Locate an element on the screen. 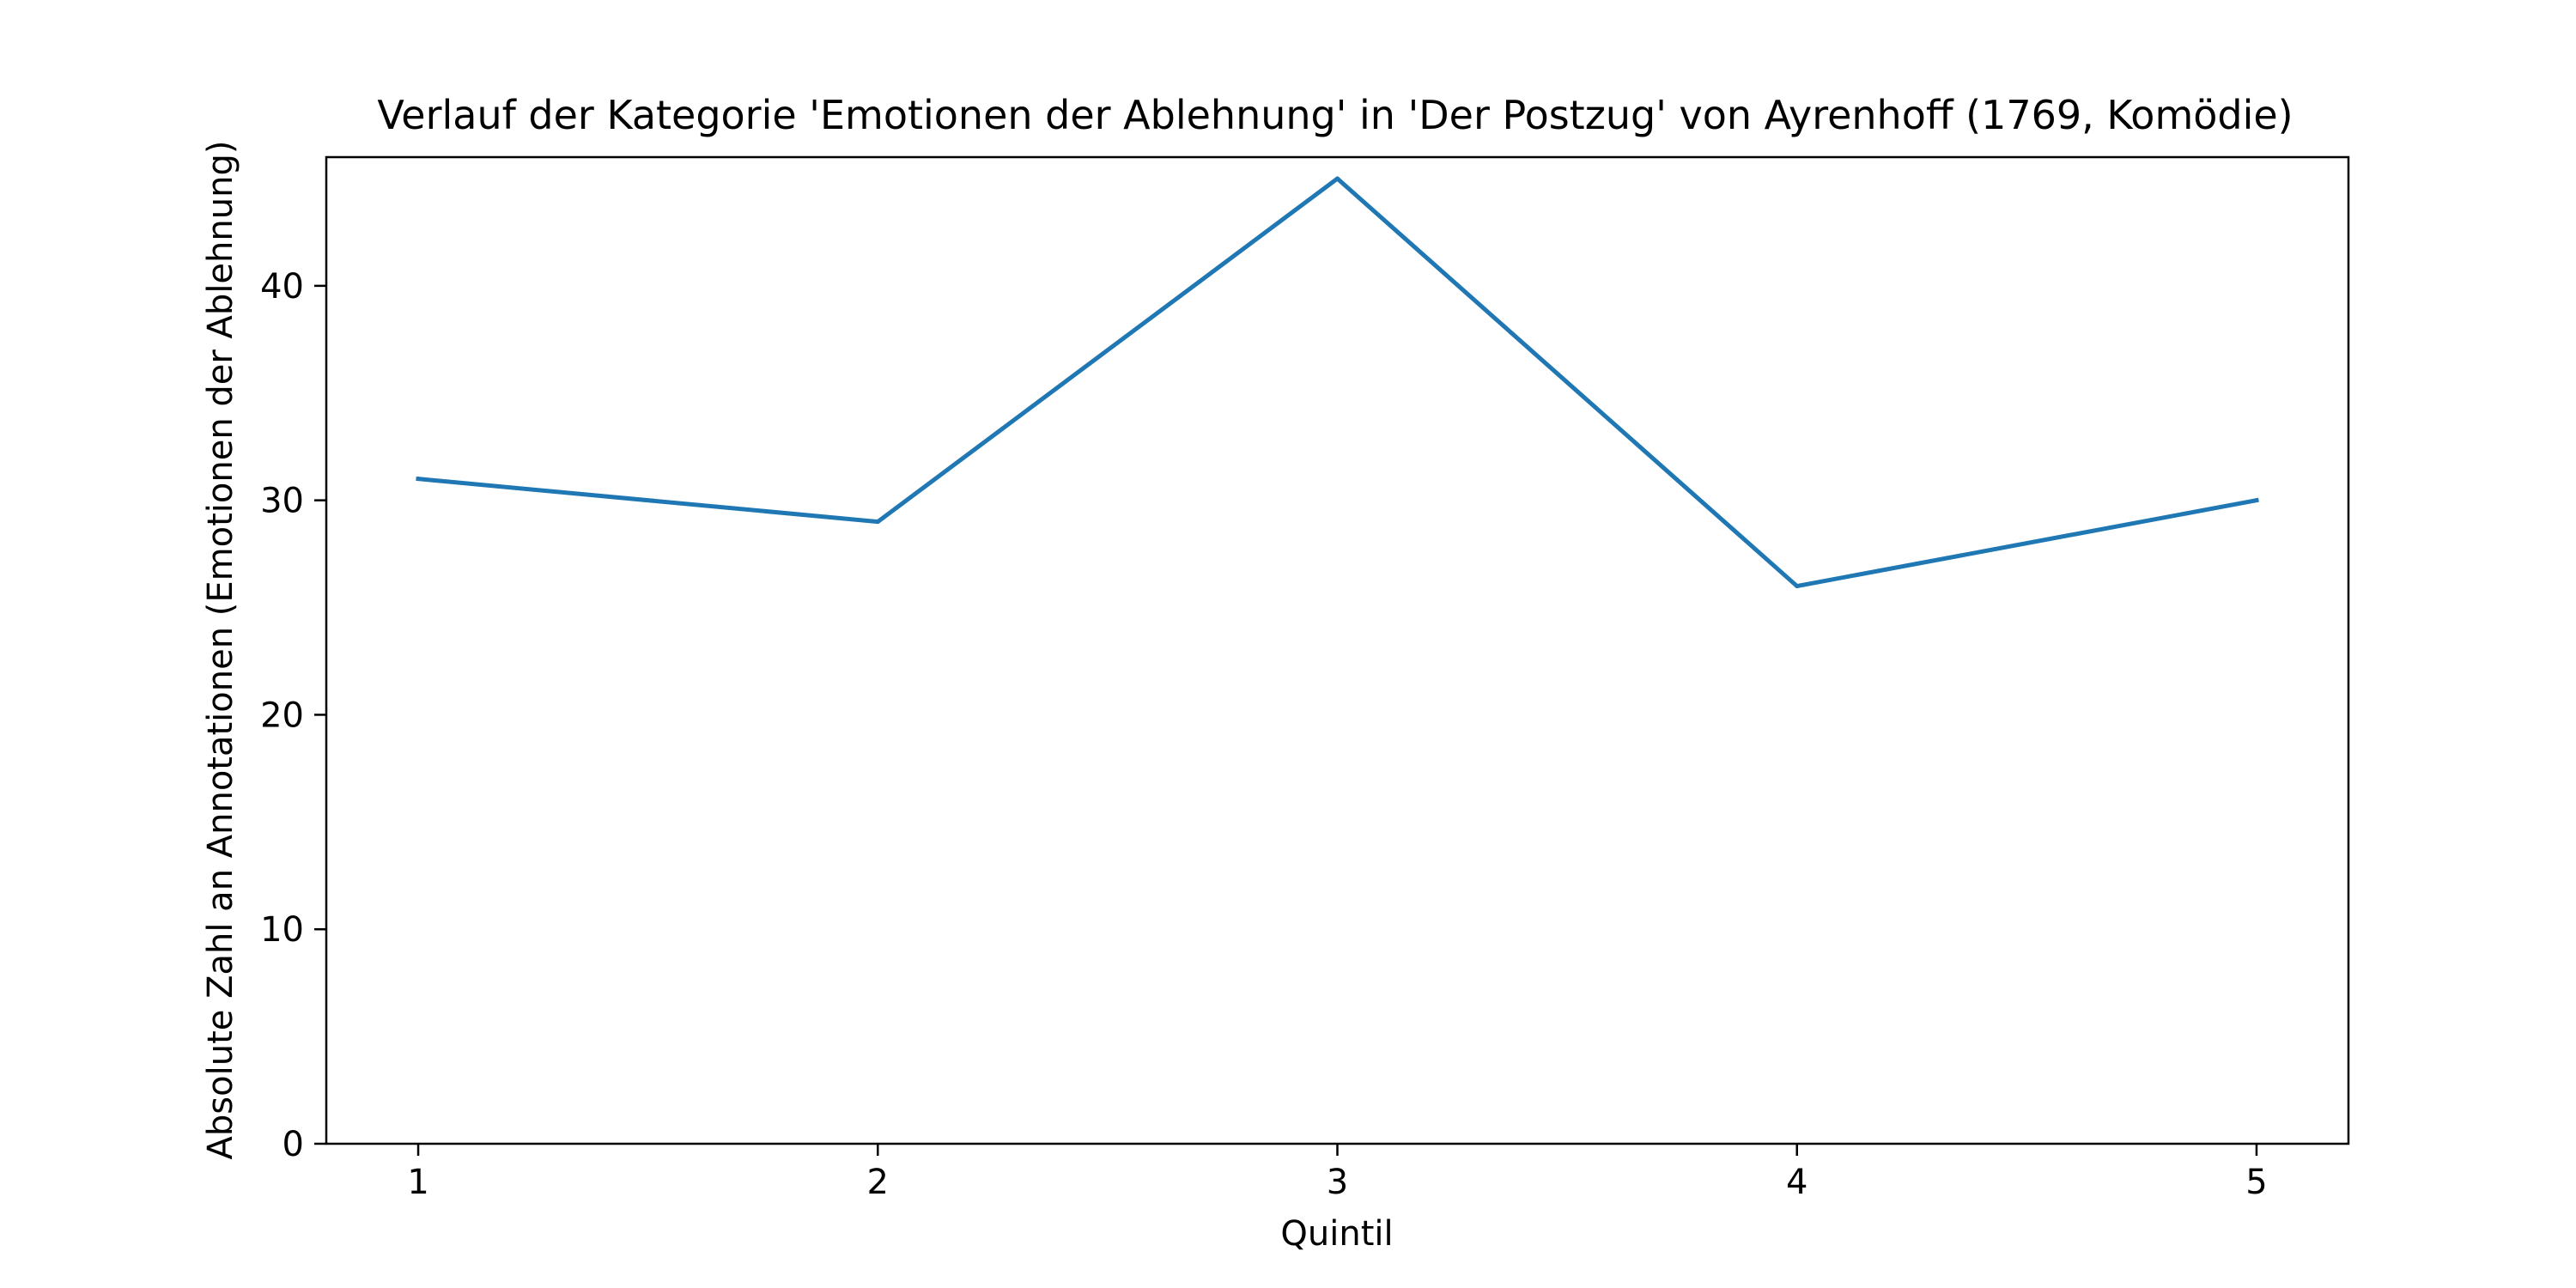 The image size is (2576, 1288). x-axis-label: Quintil is located at coordinates (1336, 1234).